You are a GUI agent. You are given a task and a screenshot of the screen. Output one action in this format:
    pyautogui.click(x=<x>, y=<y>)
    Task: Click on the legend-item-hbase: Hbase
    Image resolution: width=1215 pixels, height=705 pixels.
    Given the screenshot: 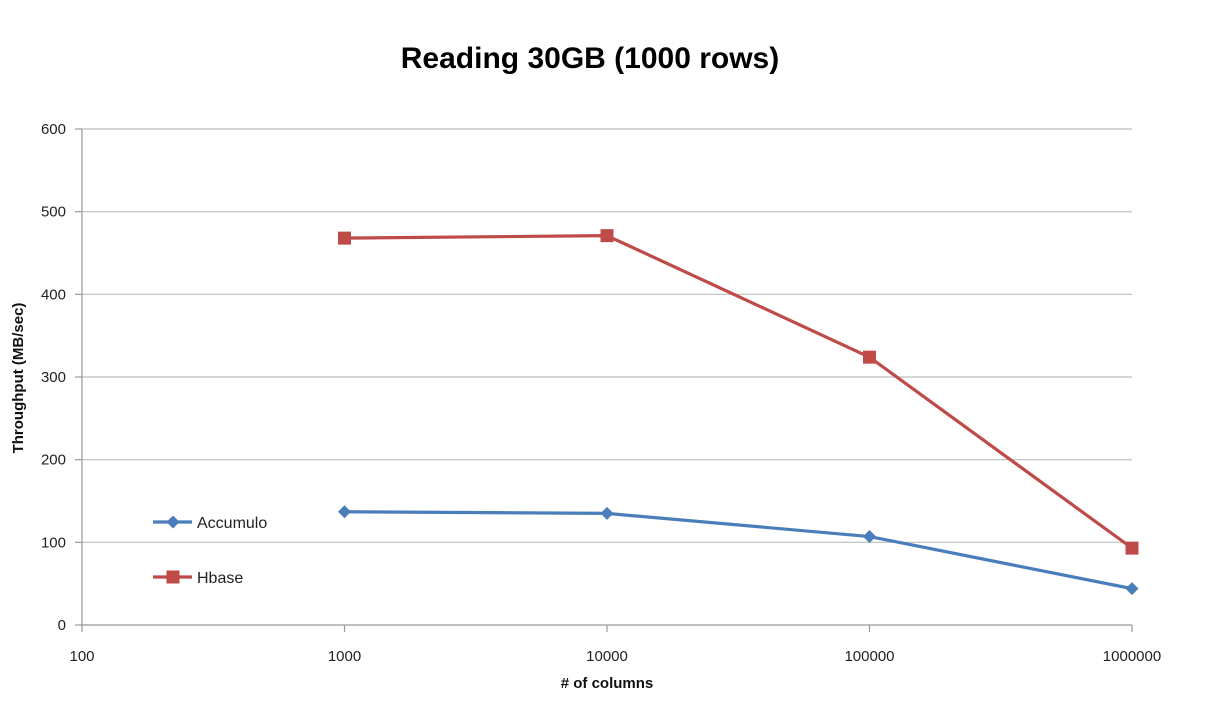 What is the action you would take?
    pyautogui.click(x=198, y=578)
    